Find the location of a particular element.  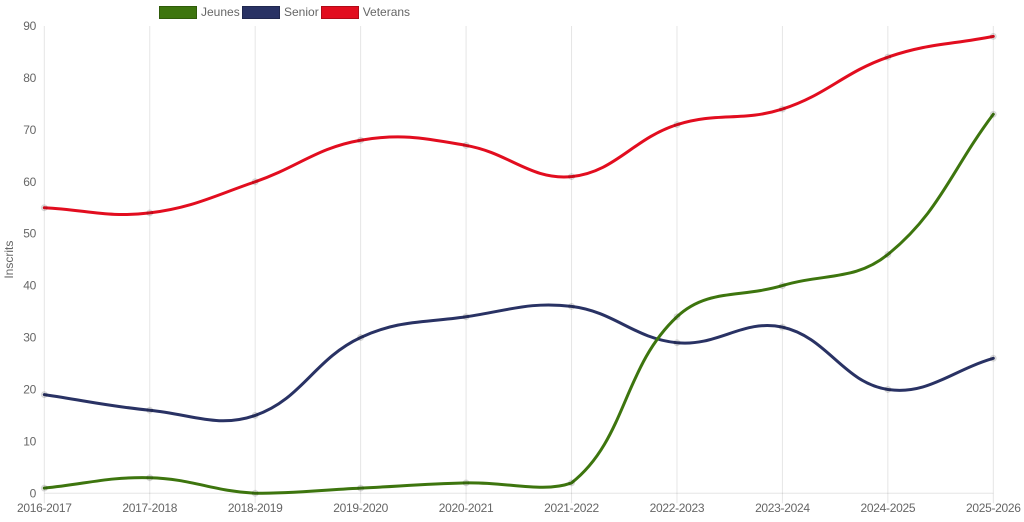

legend-label-veterans: Veterans is located at coordinates (386, 12).